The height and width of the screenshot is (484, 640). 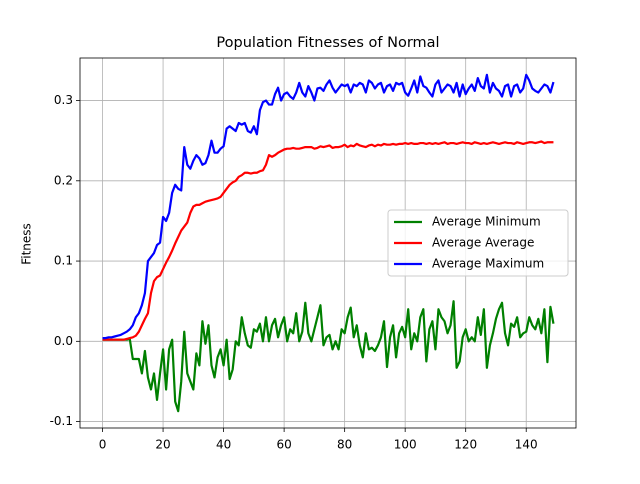 What do you see at coordinates (405, 445) in the screenshot?
I see `x-tick-label: 100` at bounding box center [405, 445].